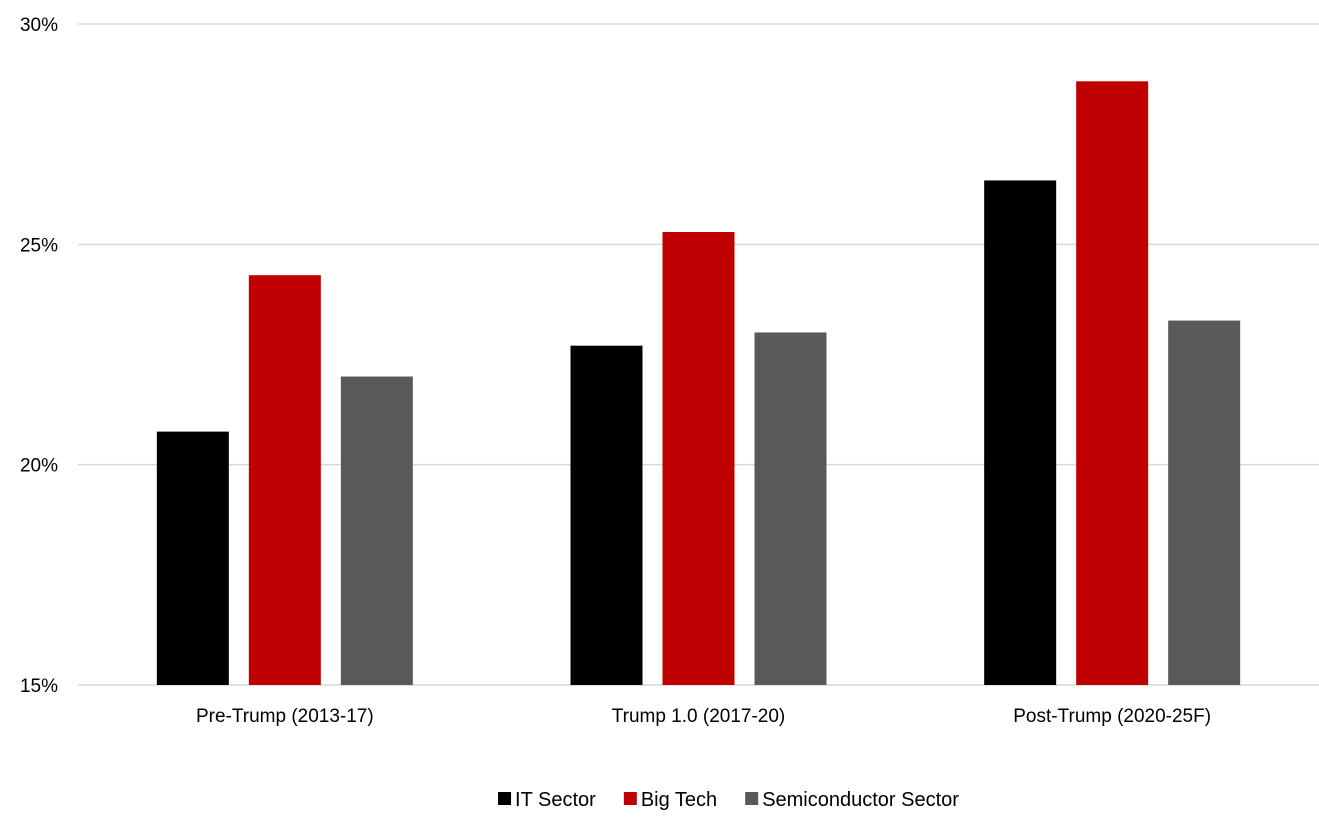 The width and height of the screenshot is (1319, 817). Describe the element at coordinates (860, 800) in the screenshot. I see `legend-label: Semiconductor Sector` at that location.